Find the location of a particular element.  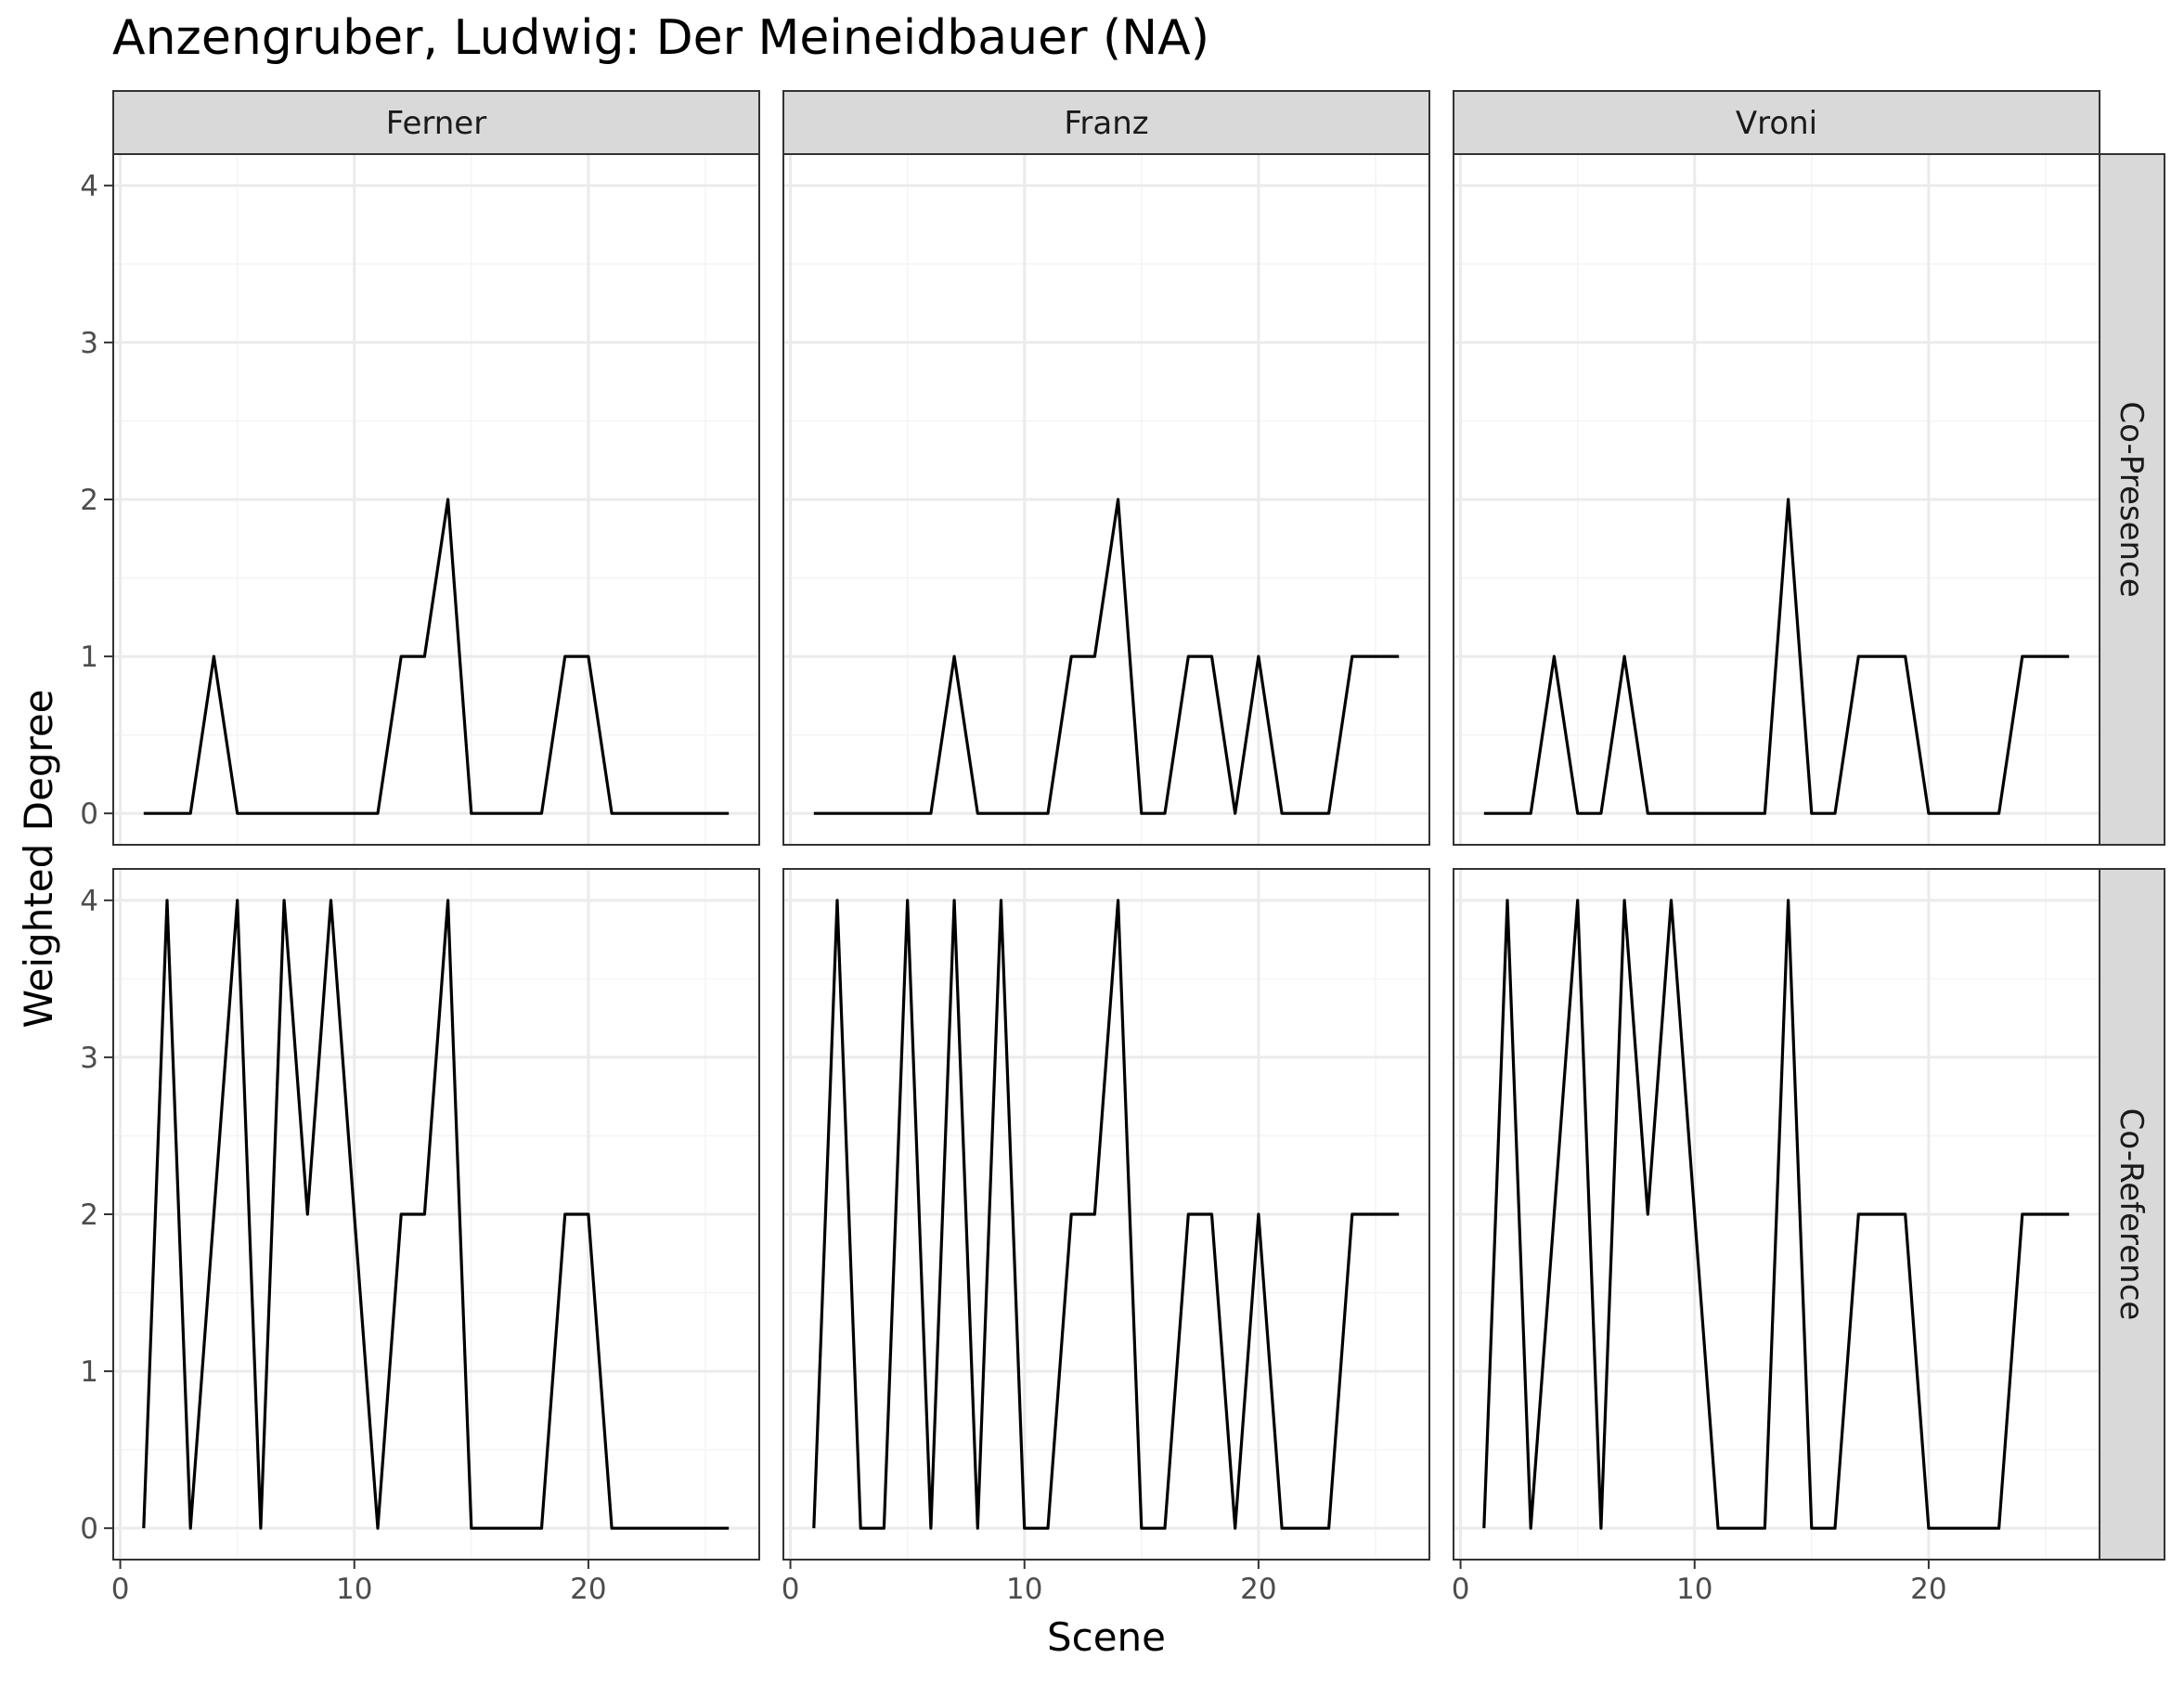

series-line-franz-co-reference is located at coordinates (1106, 1214).